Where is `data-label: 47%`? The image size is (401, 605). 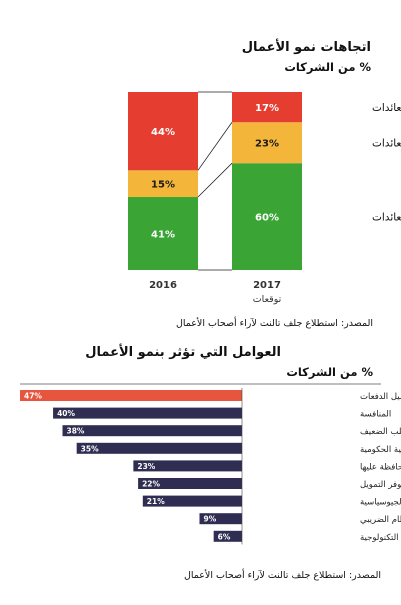 data-label: 47% is located at coordinates (33, 396).